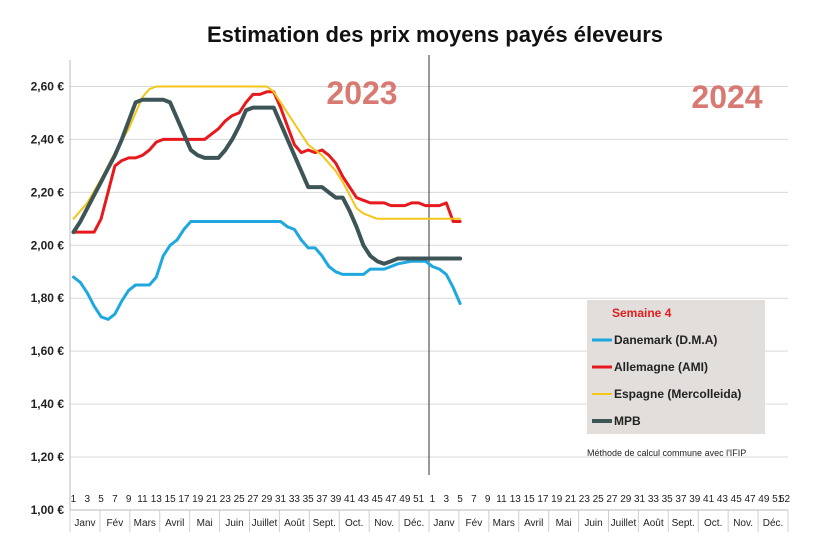 This screenshot has height=543, width=820. What do you see at coordinates (626, 499) in the screenshot?
I see `x-tick-label: 29` at bounding box center [626, 499].